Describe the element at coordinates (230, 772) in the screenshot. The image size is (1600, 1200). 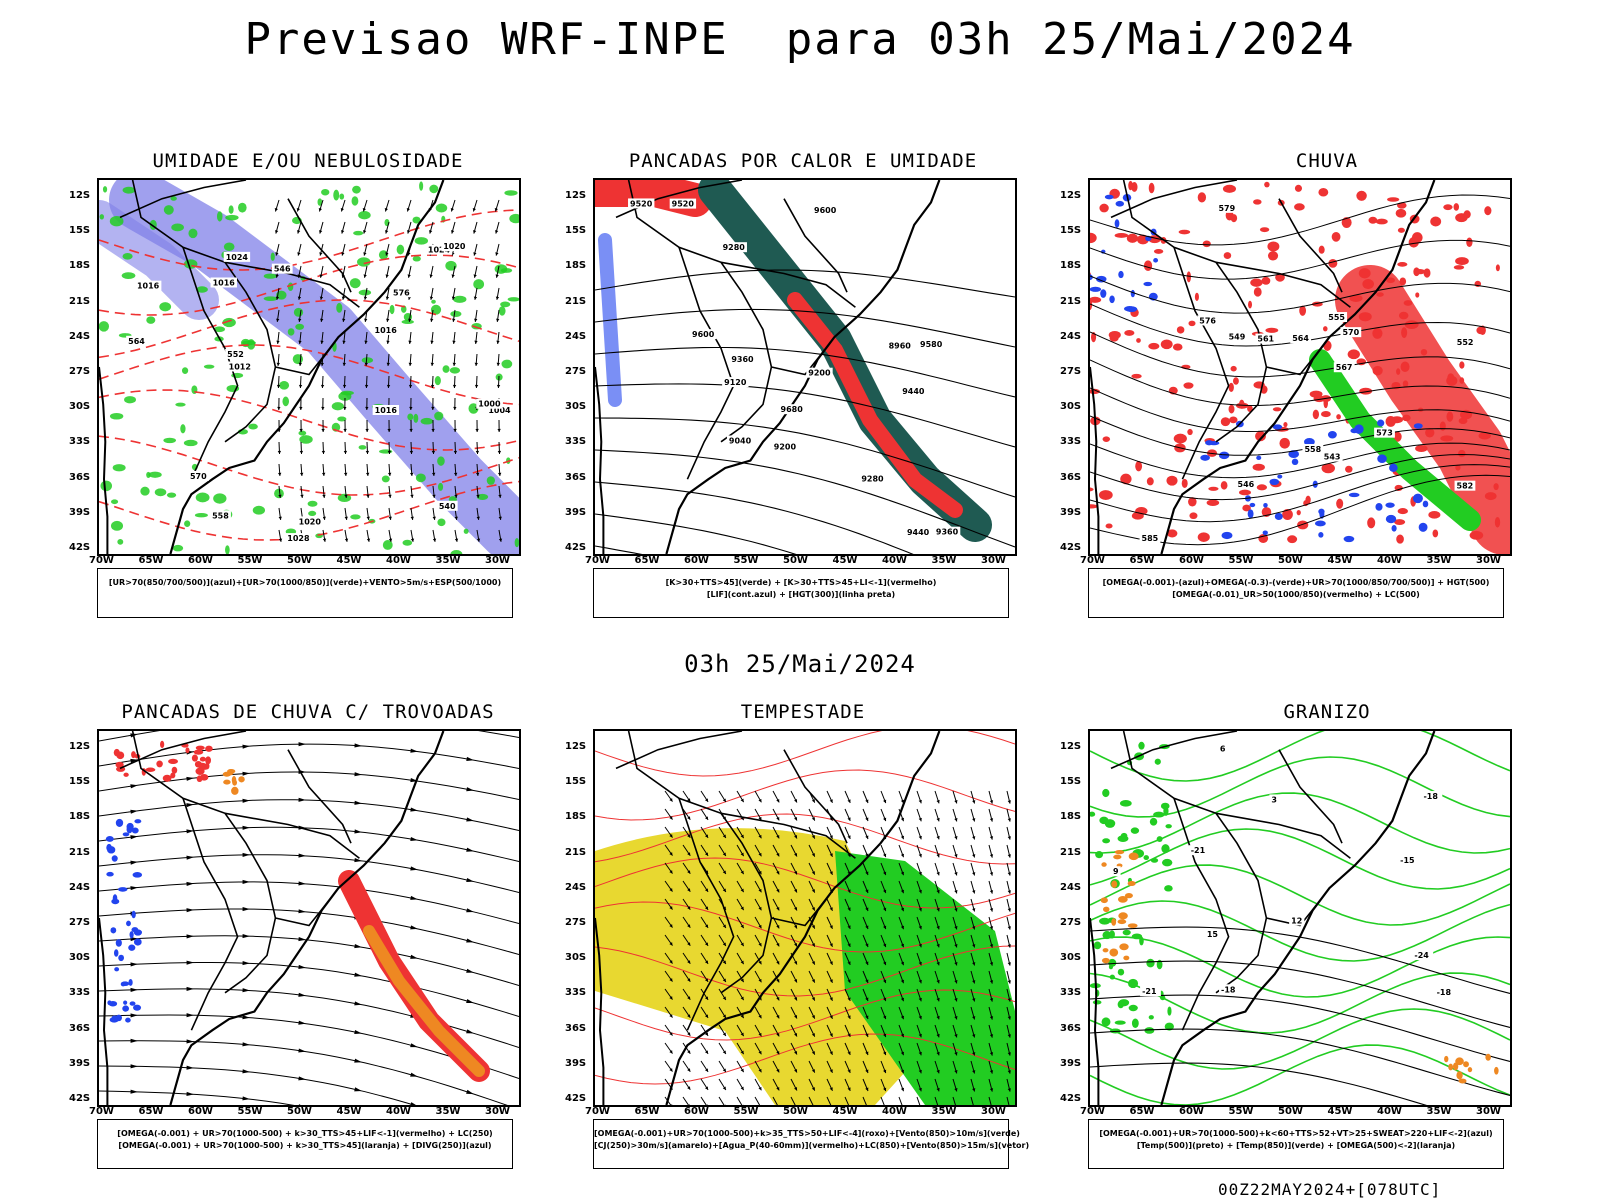
I see `thunderstorm-area-orange` at that location.